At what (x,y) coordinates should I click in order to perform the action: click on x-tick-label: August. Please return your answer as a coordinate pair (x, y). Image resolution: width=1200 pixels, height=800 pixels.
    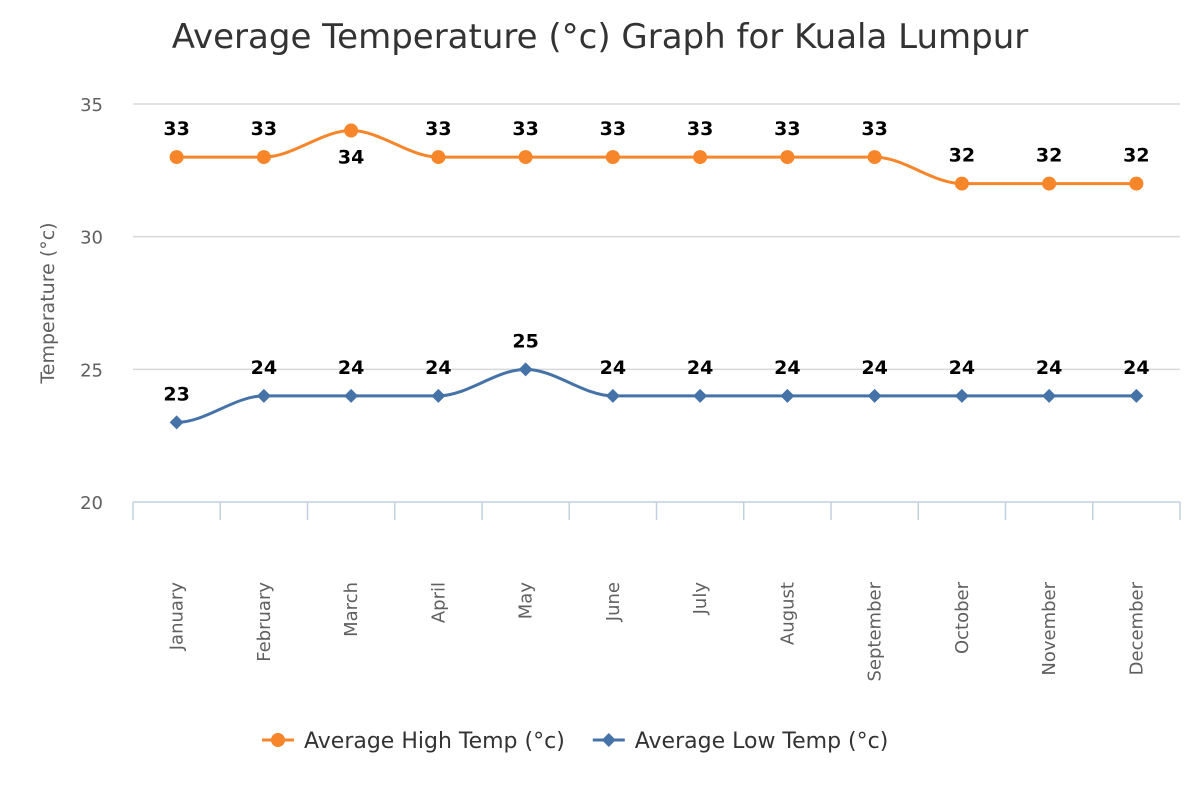
    Looking at the image, I should click on (787, 613).